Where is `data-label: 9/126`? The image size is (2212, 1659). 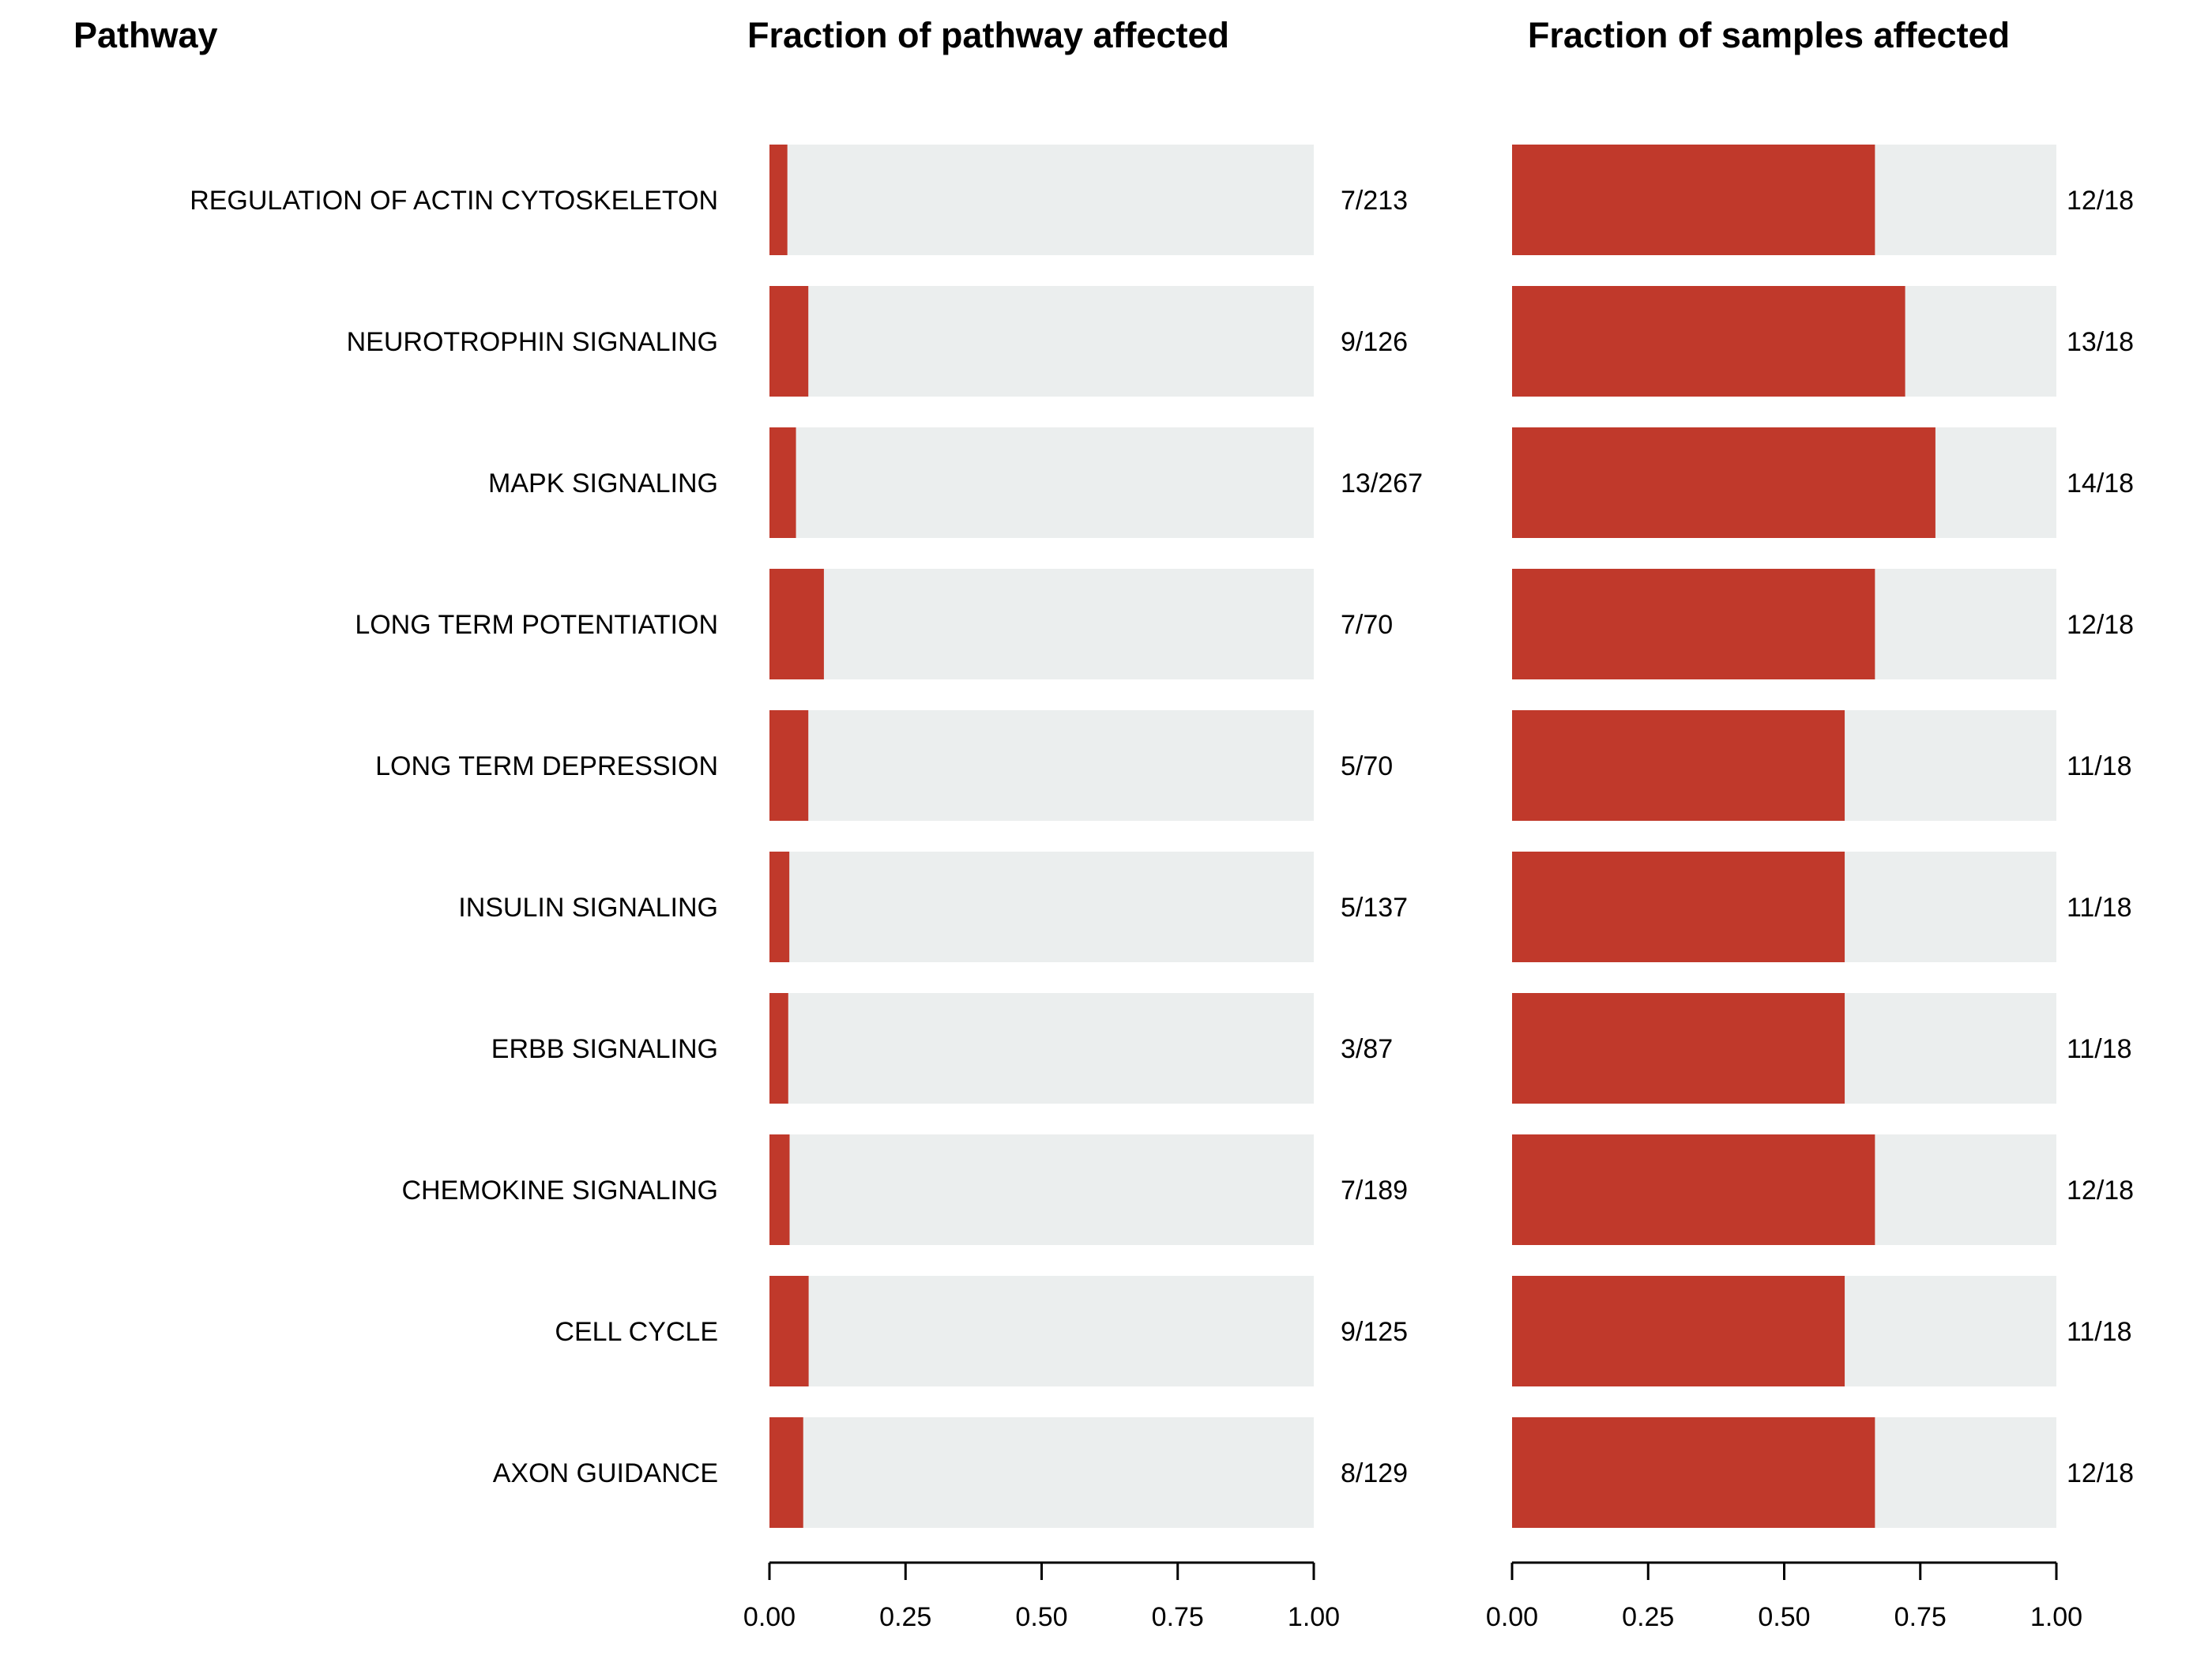
data-label: 9/126 is located at coordinates (1374, 342).